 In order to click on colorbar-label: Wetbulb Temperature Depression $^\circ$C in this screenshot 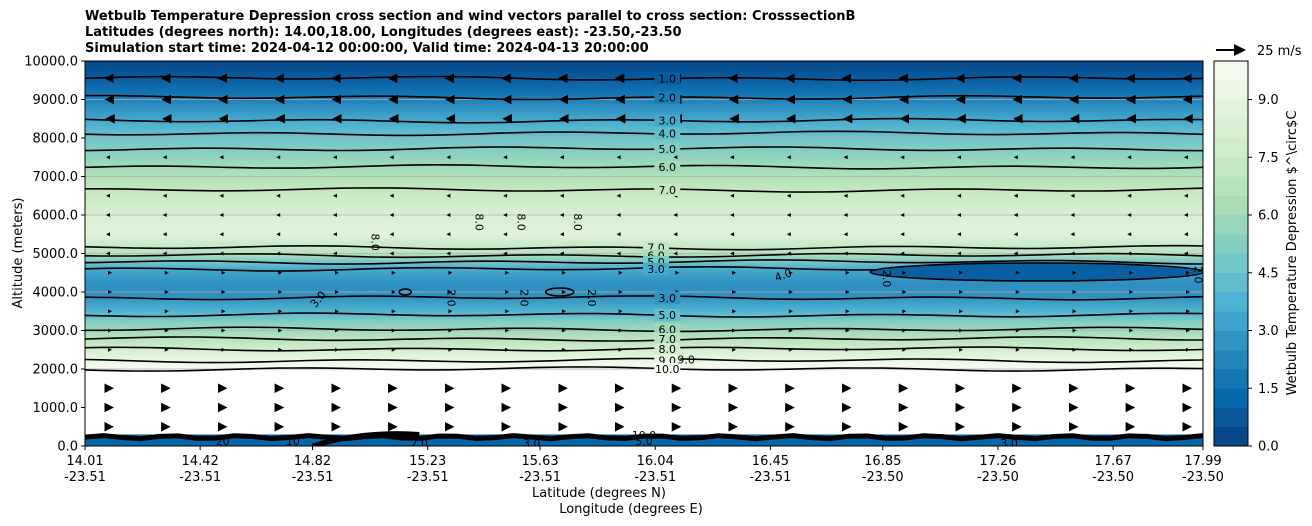, I will do `click(1292, 253)`.